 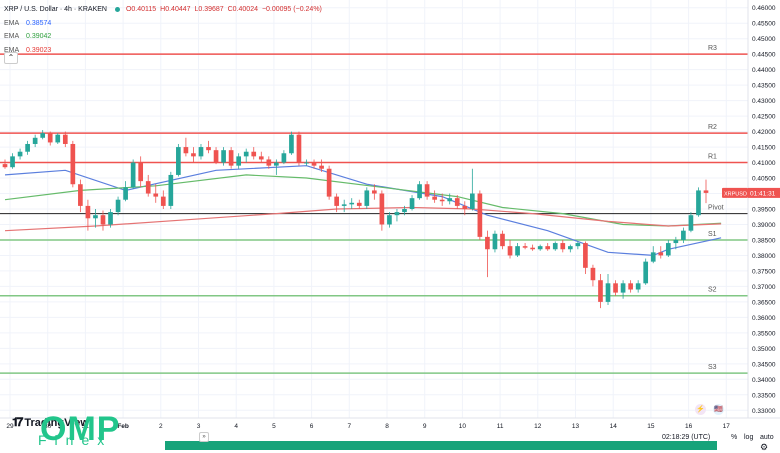 I want to click on clock-readout: 02:18:29 (UTC), so click(x=686, y=437).